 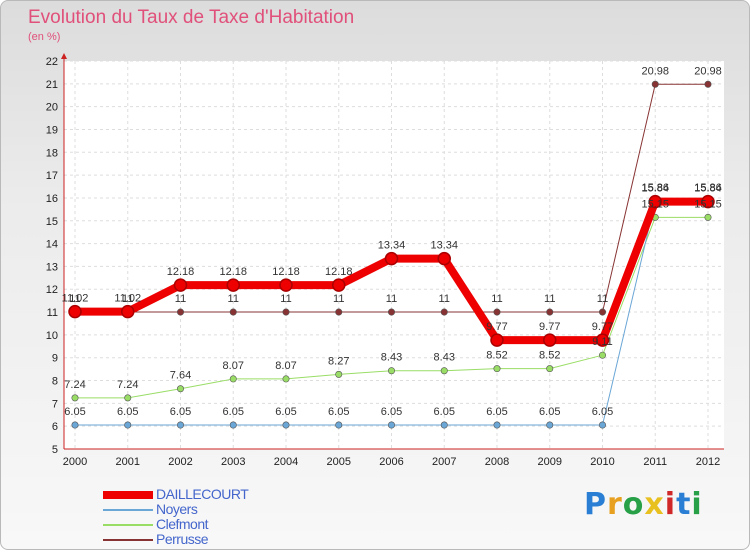 What do you see at coordinates (52, 222) in the screenshot?
I see `y-tick-label: 15` at bounding box center [52, 222].